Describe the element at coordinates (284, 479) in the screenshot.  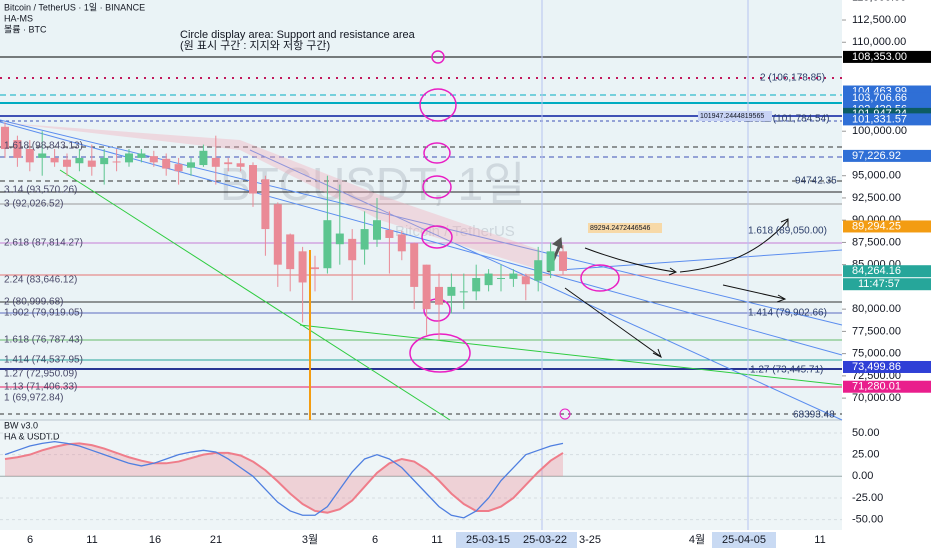
I see `osc-line` at that location.